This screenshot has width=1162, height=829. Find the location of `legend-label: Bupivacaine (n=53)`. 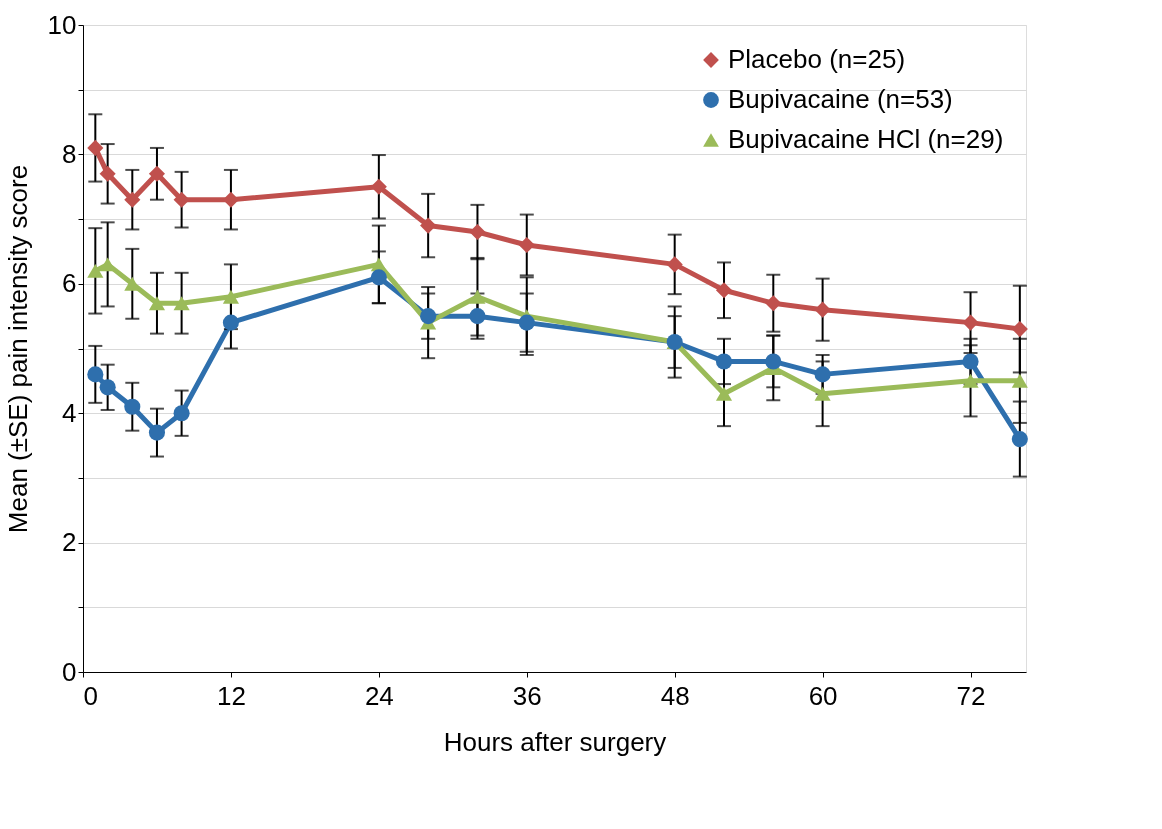

legend-label: Bupivacaine (n=53) is located at coordinates (840, 99).